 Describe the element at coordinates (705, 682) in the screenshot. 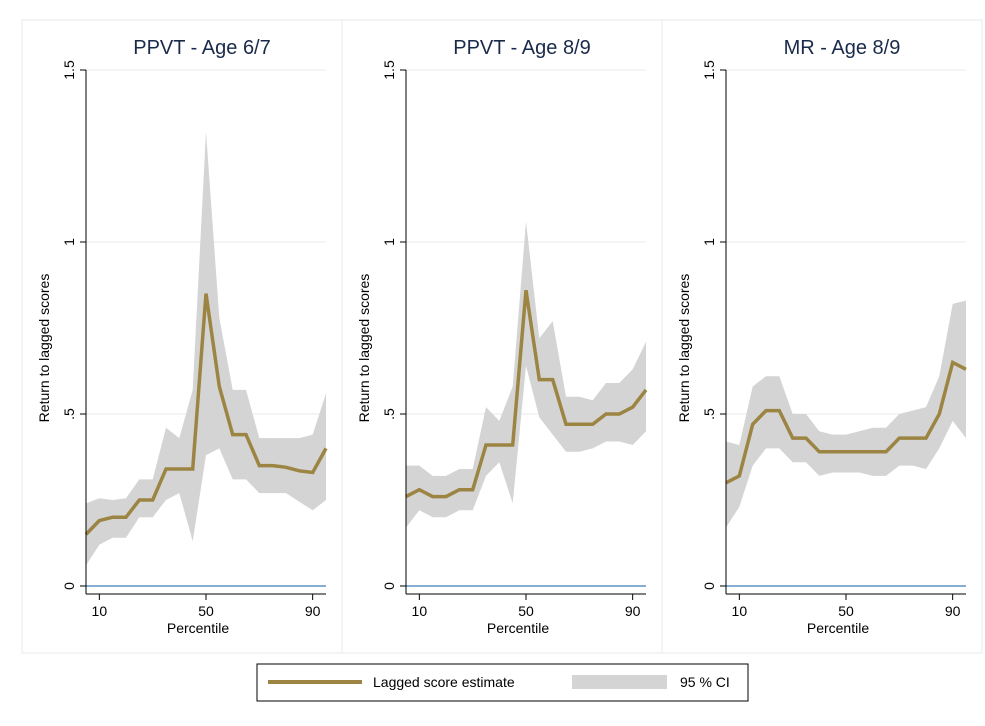

I see `legend-ci-label: 95 % CI` at that location.